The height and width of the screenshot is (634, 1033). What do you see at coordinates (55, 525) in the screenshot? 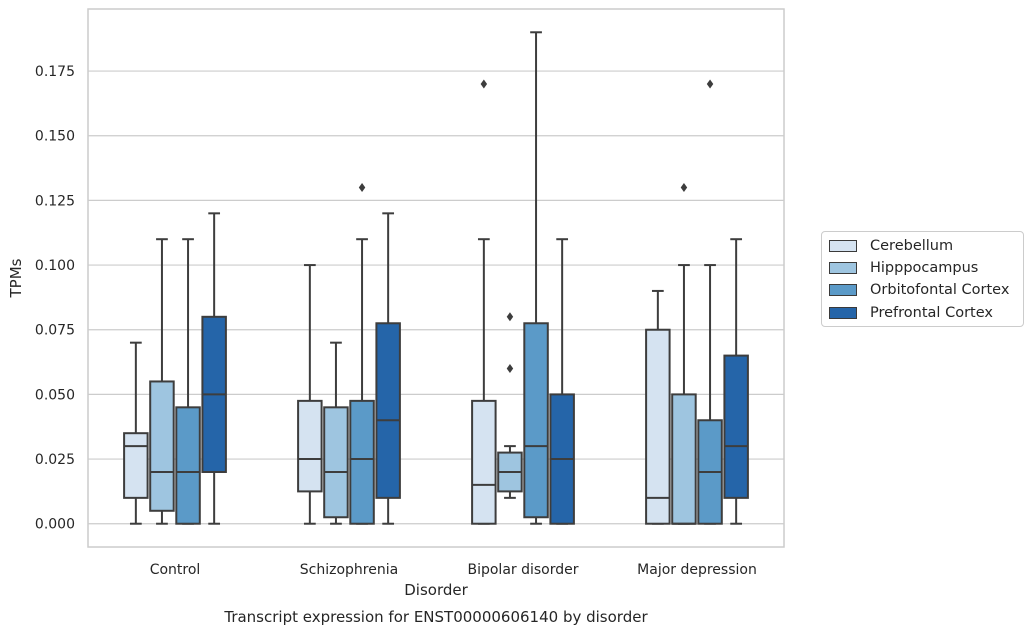
I see `y-tick-label: 0.000` at bounding box center [55, 525].